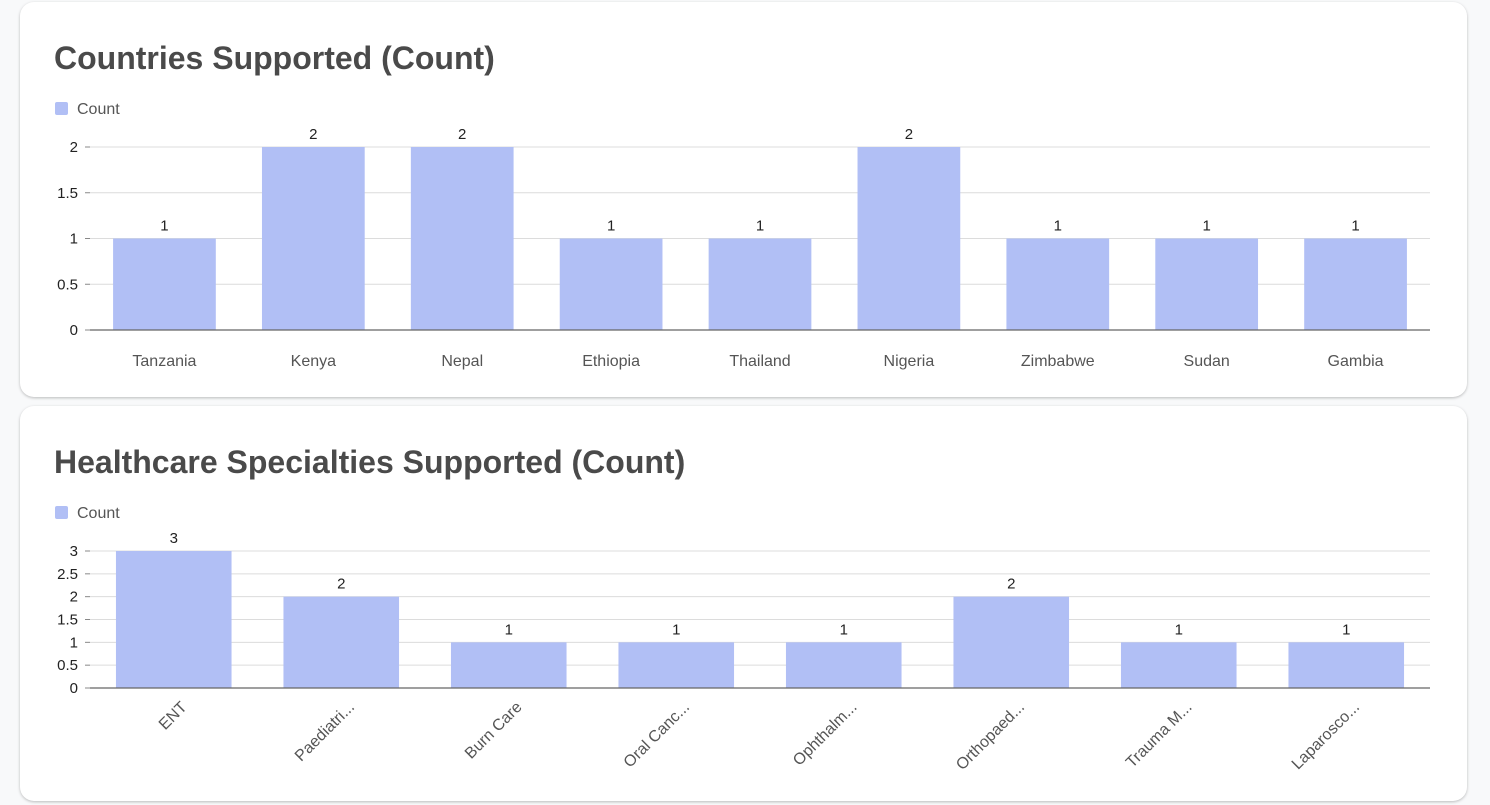 This screenshot has height=805, width=1490. I want to click on chart-title: Countries Supported (Count), so click(274, 58).